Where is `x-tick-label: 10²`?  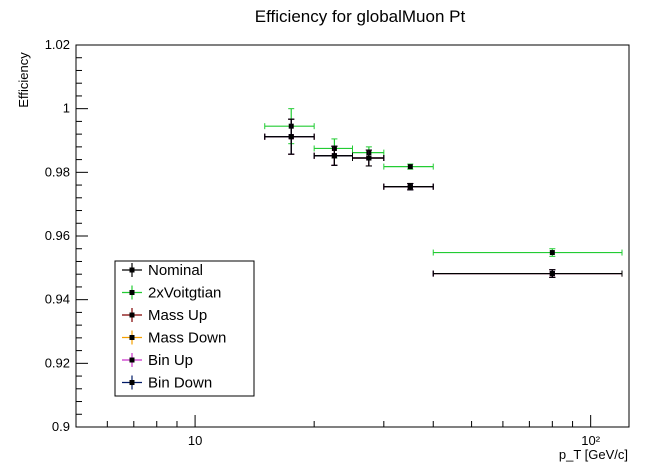 x-tick-label: 10² is located at coordinates (590, 440).